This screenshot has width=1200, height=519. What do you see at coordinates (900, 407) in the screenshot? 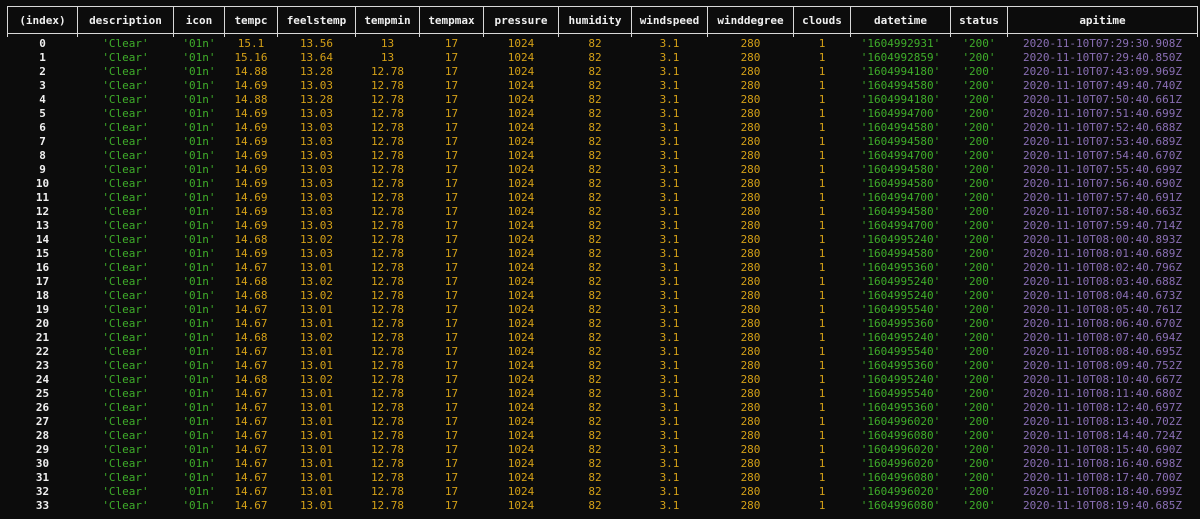
I see `table-cell-datetime: '1604995360'` at bounding box center [900, 407].